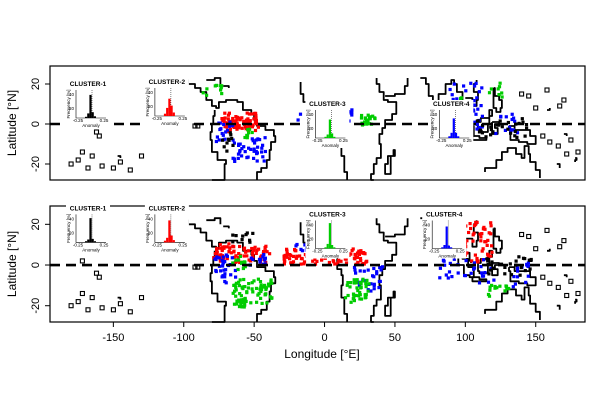  Describe the element at coordinates (91, 249) in the screenshot. I see `inset-xlabel: Anomaly` at that location.